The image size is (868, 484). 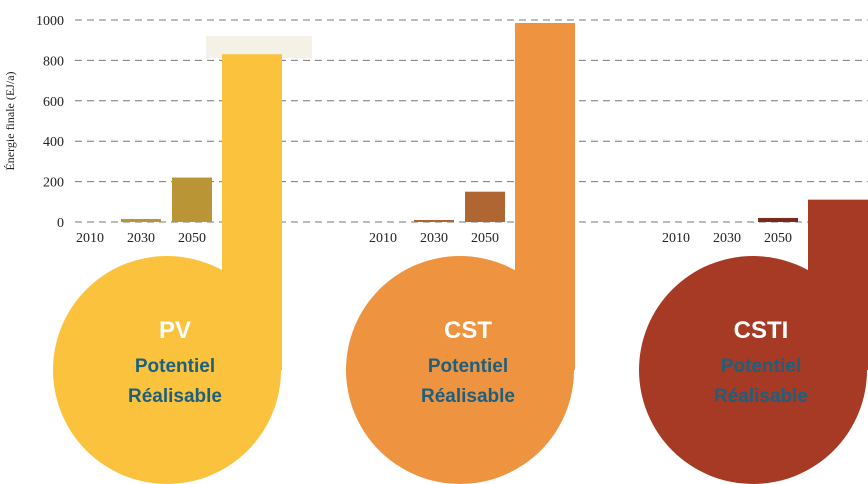 I want to click on range-band, so click(x=259, y=47).